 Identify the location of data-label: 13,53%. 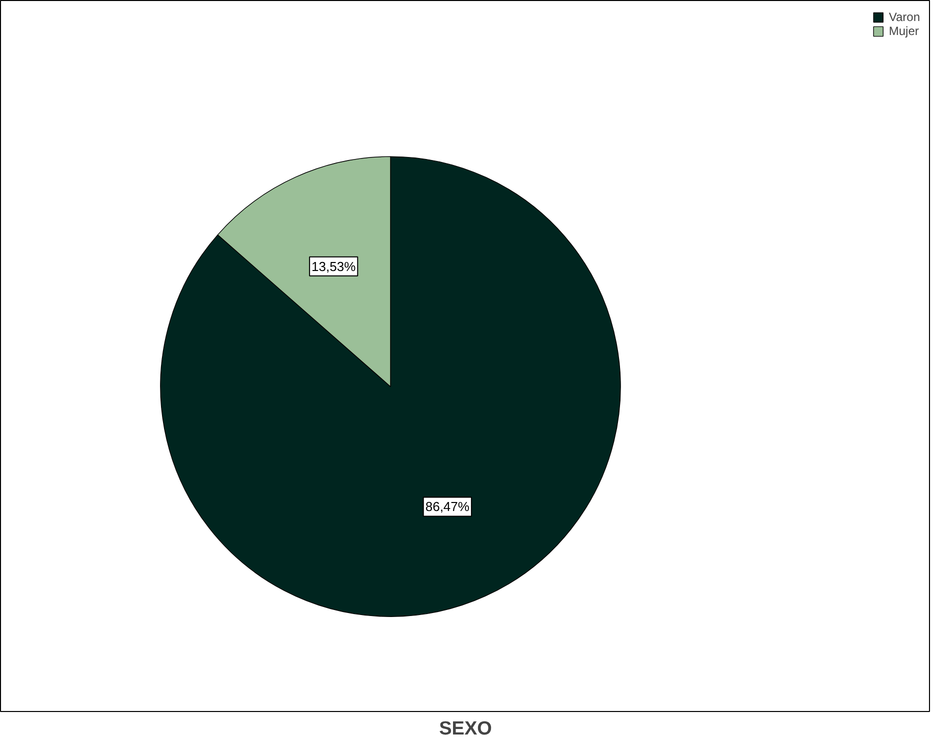
(334, 266).